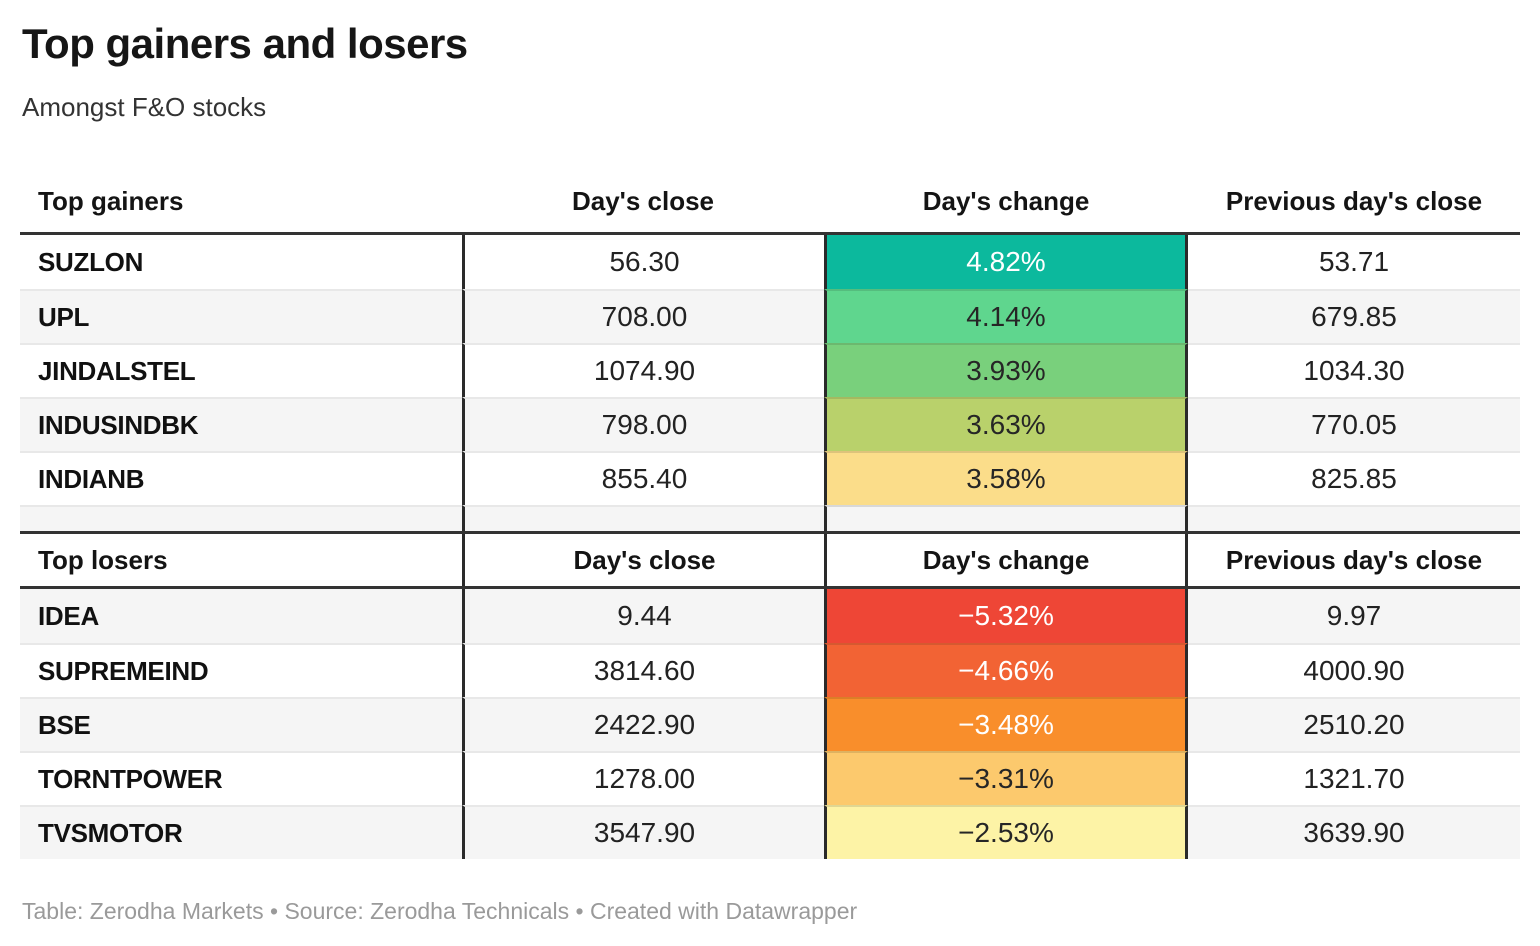  Describe the element at coordinates (241, 424) in the screenshot. I see `stock-name-cell: INDUSINDBK` at that location.